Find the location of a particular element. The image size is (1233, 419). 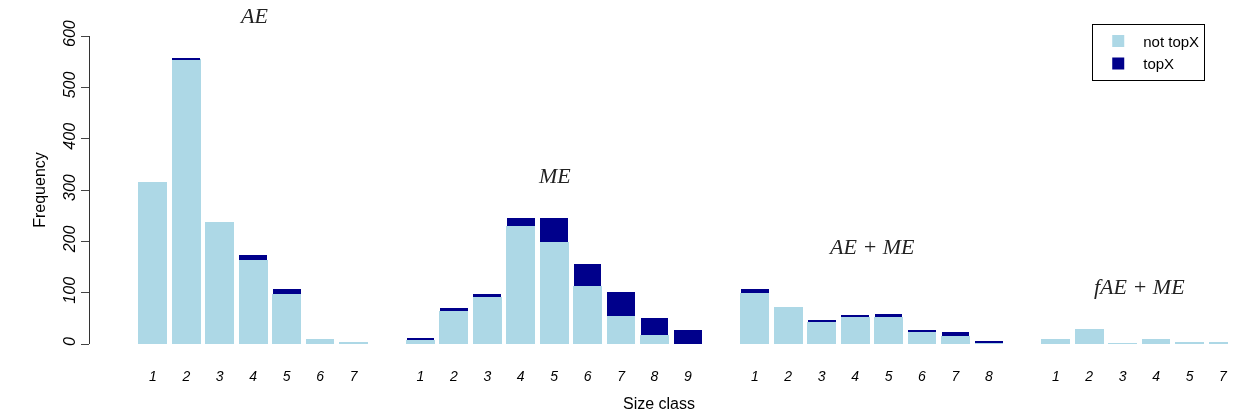

annotation: fAE + ME is located at coordinates (1140, 286).